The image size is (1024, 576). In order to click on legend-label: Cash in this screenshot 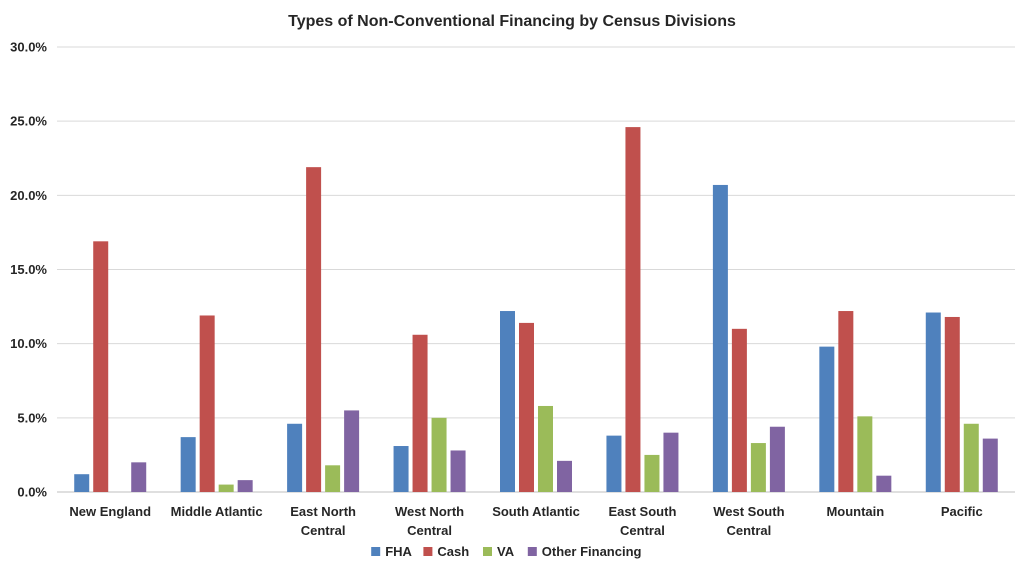, I will do `click(453, 551)`.